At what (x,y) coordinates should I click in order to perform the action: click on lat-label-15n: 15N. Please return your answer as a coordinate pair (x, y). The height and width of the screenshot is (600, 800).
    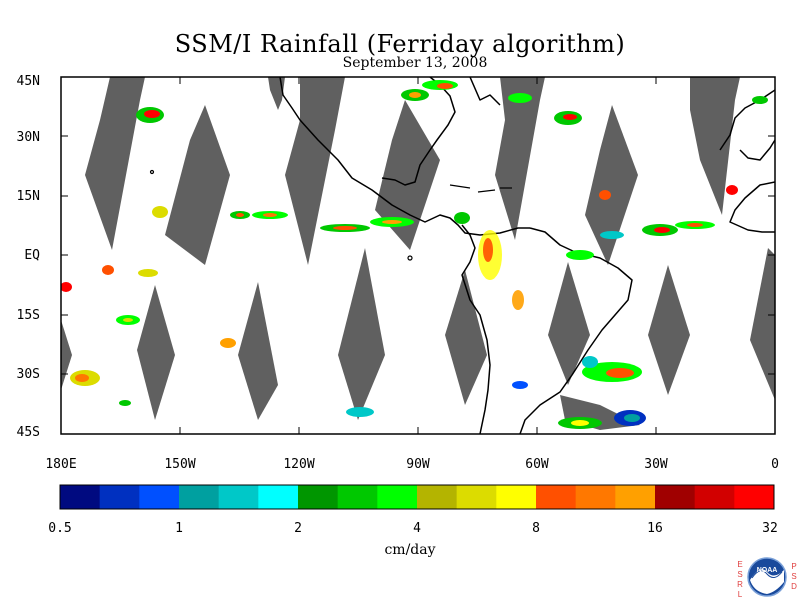
    Looking at the image, I should click on (28, 196).